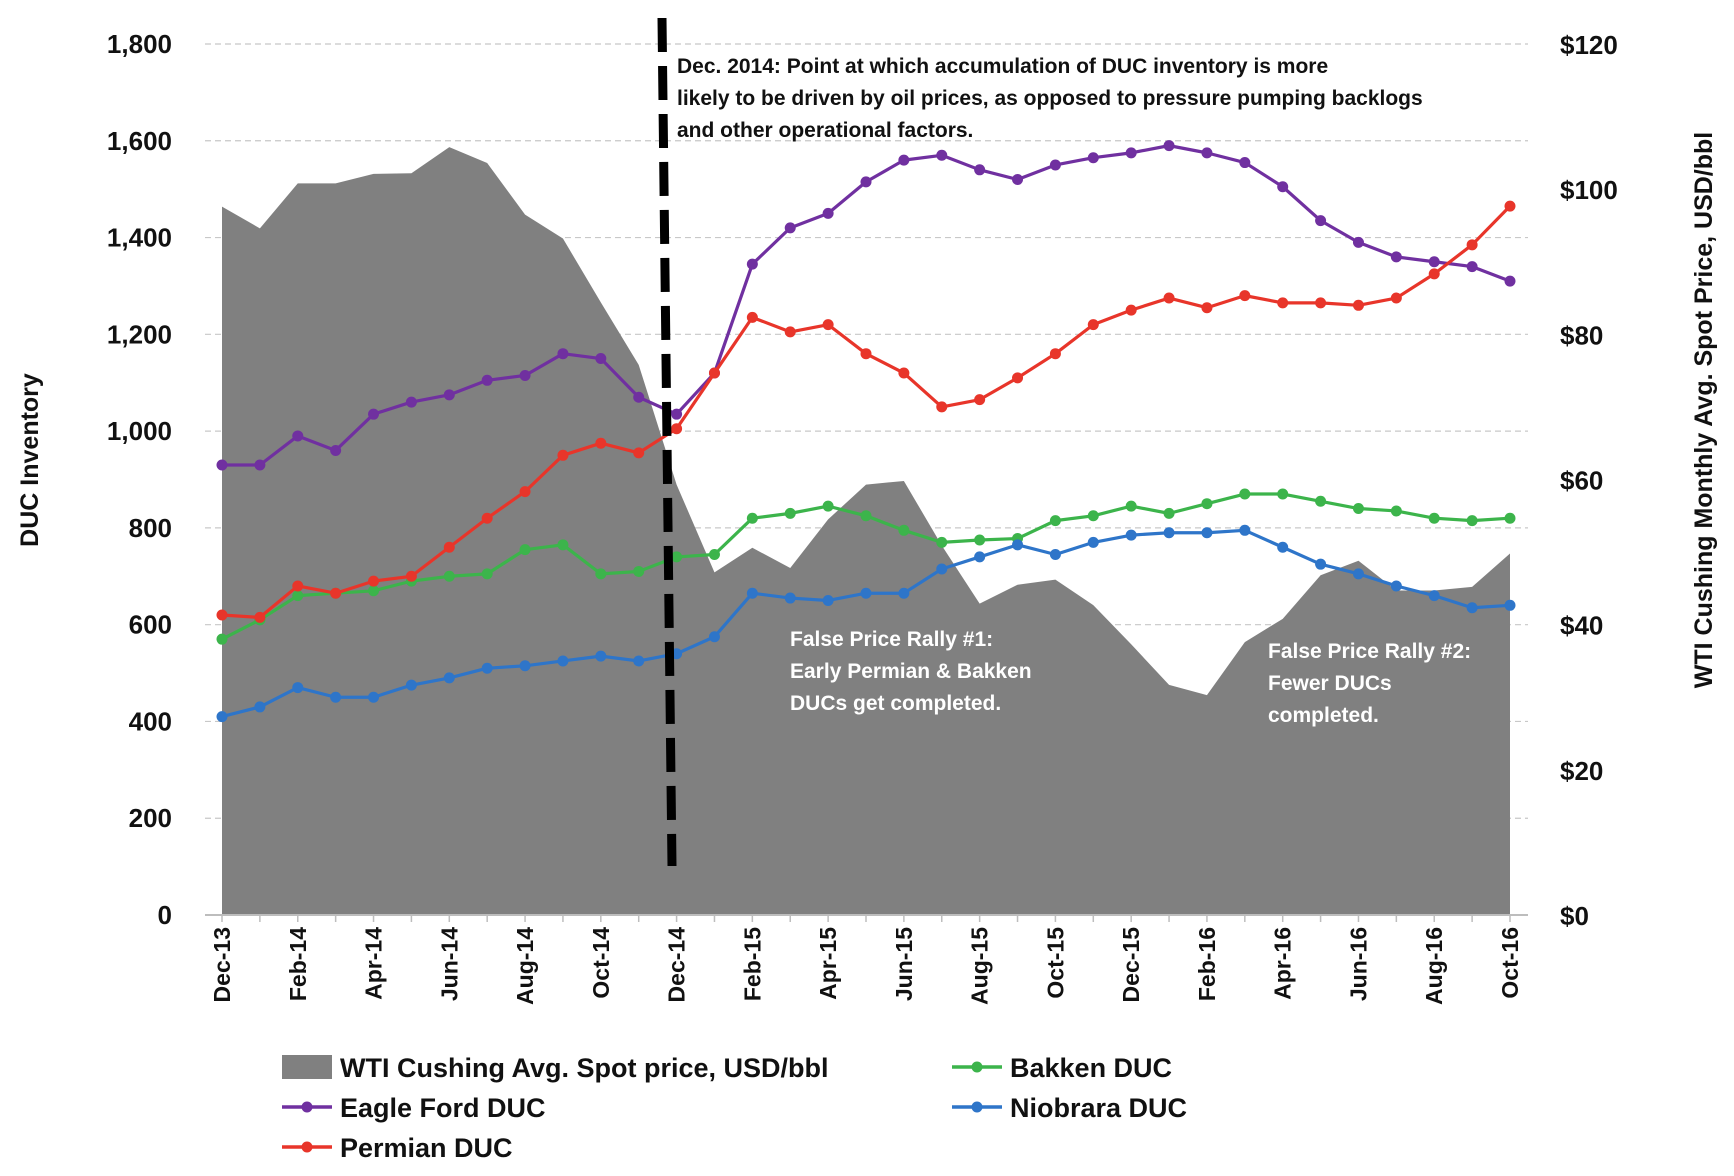 Image resolution: width=1734 pixels, height=1176 pixels. I want to click on x-tick-label: Jun-16, so click(1358, 964).